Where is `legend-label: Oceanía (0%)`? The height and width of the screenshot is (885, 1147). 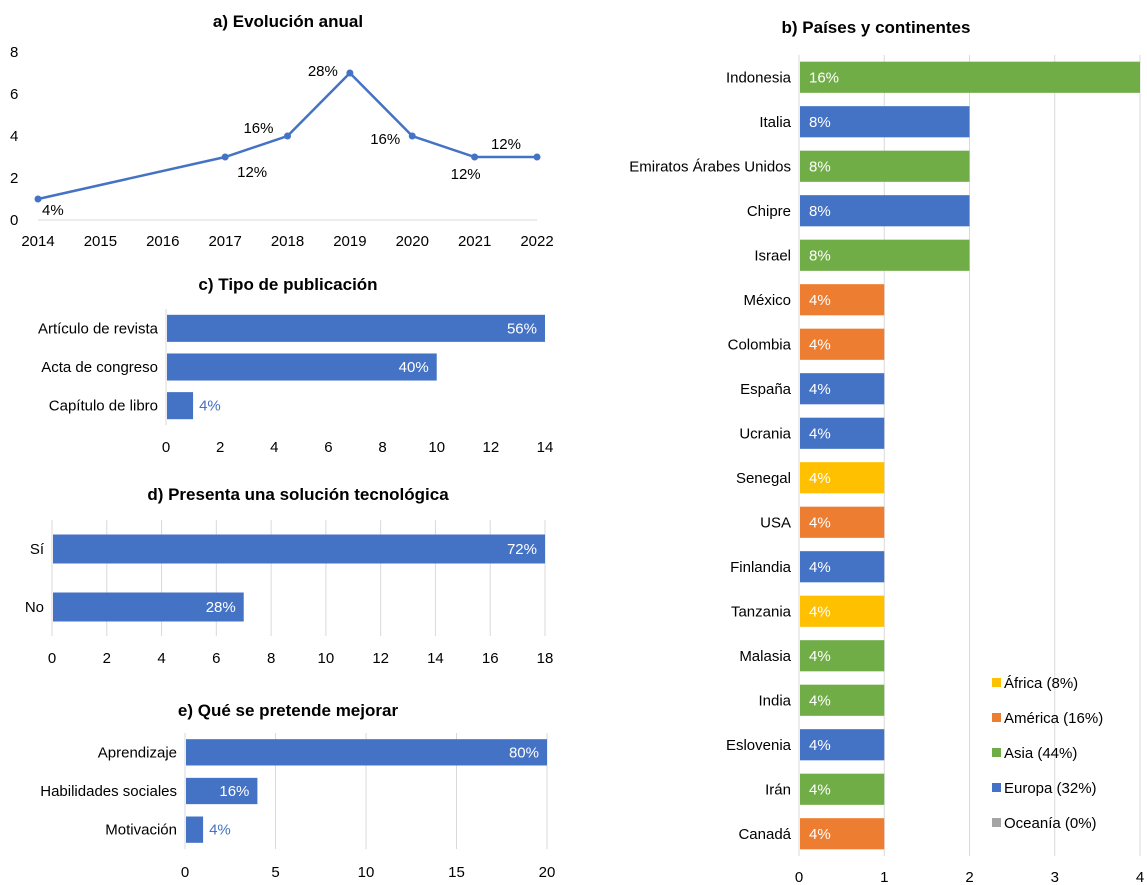 legend-label: Oceanía (0%) is located at coordinates (1050, 823).